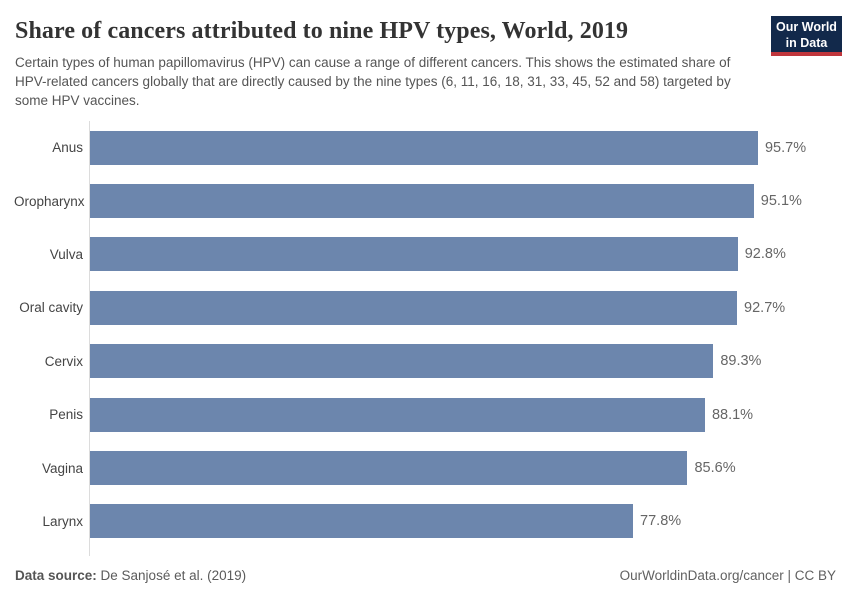 This screenshot has height=600, width=850. I want to click on chart-row: Oral cavity 92.7%, so click(434, 307).